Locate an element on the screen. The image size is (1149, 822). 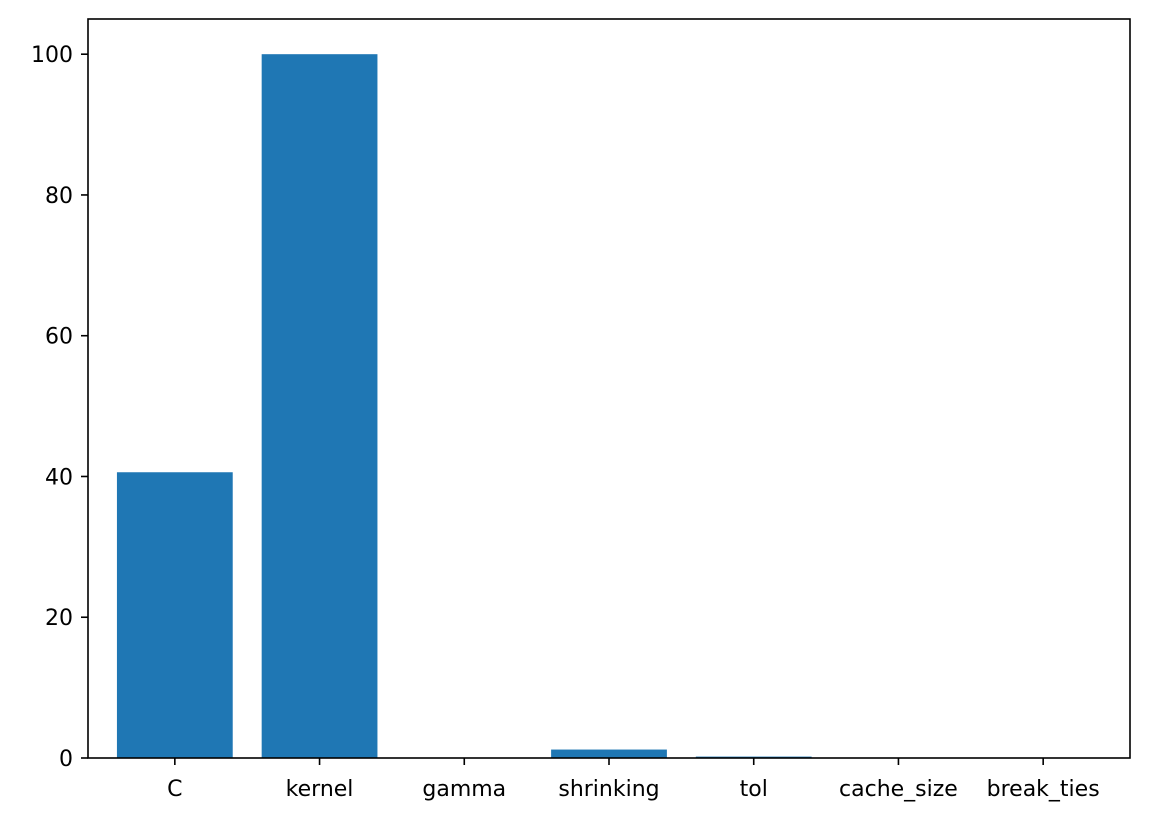
y-tick-label: 60 is located at coordinates (59, 337).